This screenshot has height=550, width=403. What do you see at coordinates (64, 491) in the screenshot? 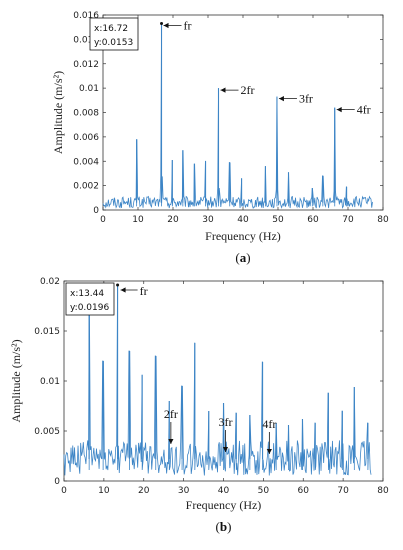
I see `chart-b-xtick-label: 0` at bounding box center [64, 491].